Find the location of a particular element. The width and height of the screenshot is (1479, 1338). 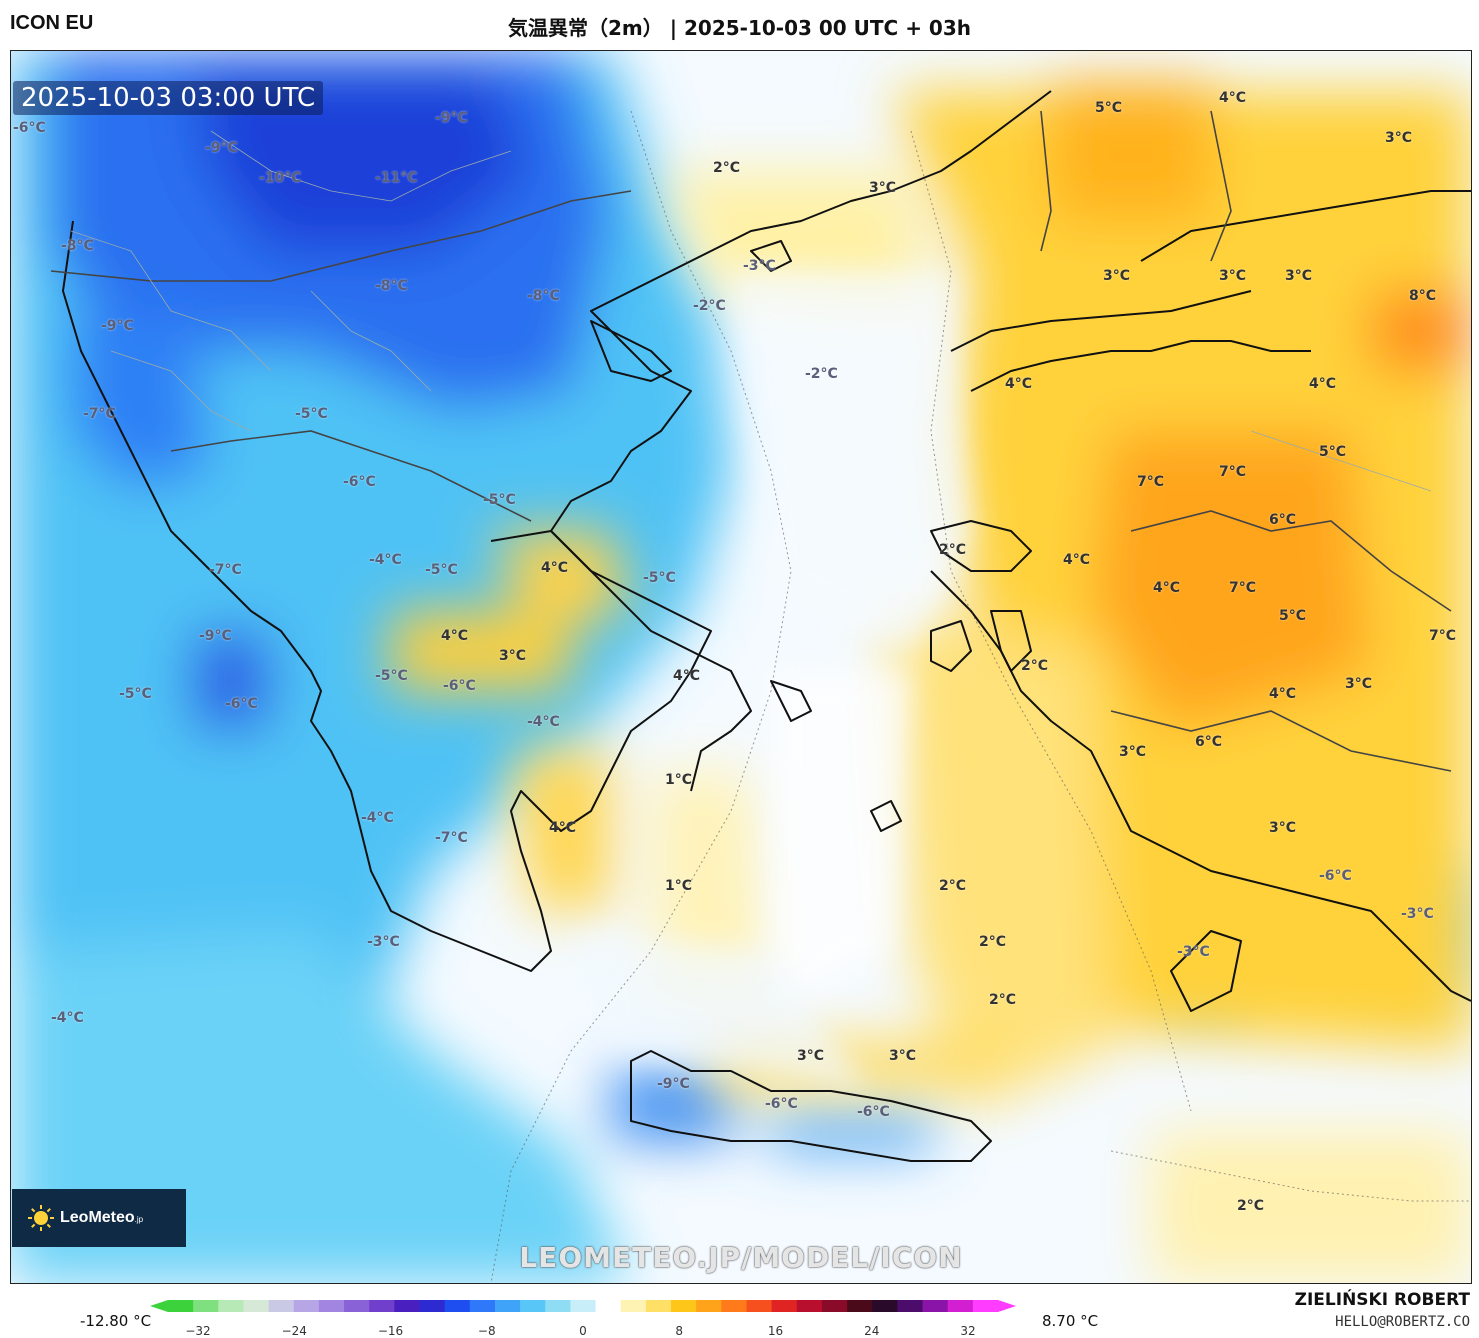

temperature-label: -10°C is located at coordinates (280, 178).